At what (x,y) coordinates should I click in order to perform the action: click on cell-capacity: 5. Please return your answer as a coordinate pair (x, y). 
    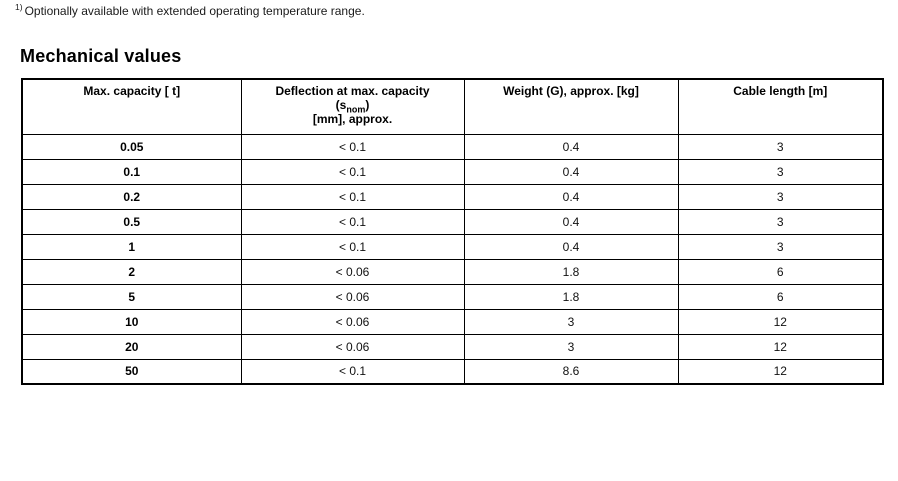
    Looking at the image, I should click on (131, 296).